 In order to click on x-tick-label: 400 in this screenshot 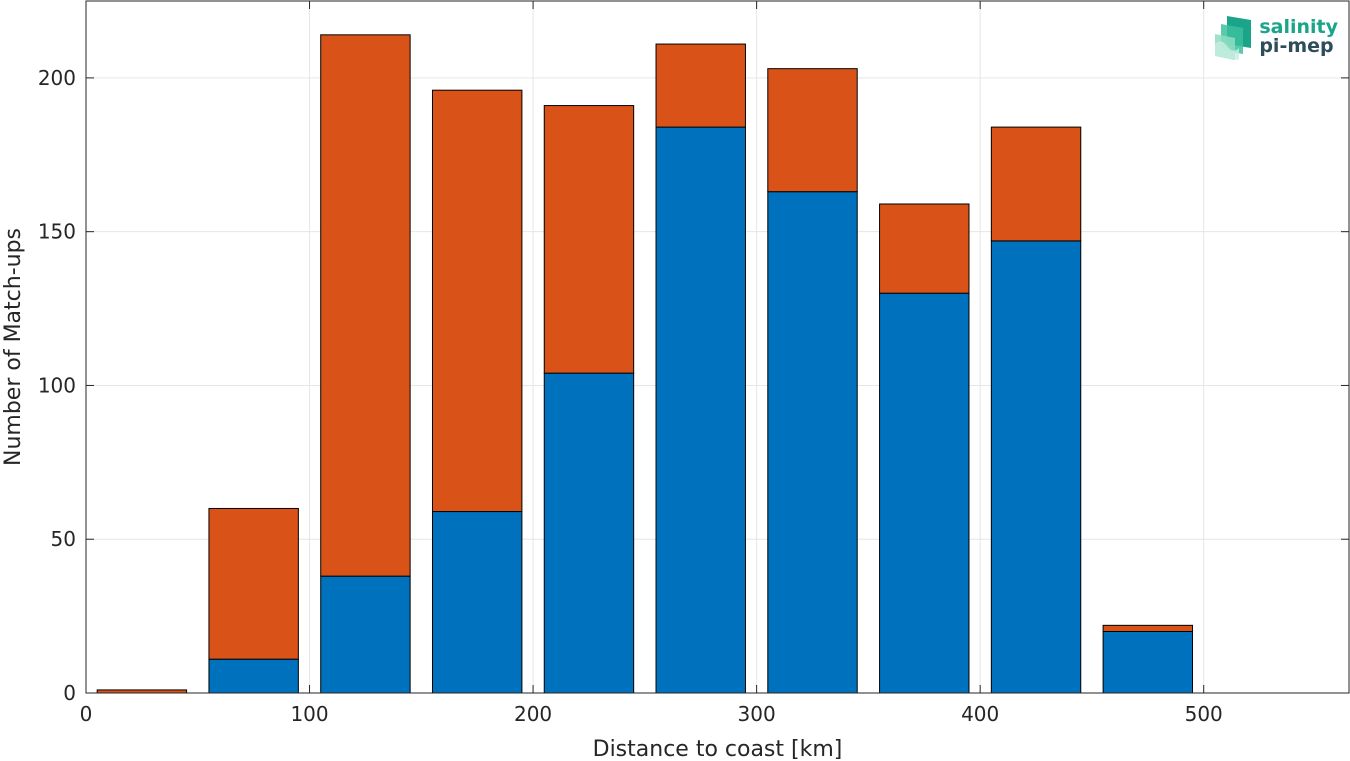, I will do `click(980, 714)`.